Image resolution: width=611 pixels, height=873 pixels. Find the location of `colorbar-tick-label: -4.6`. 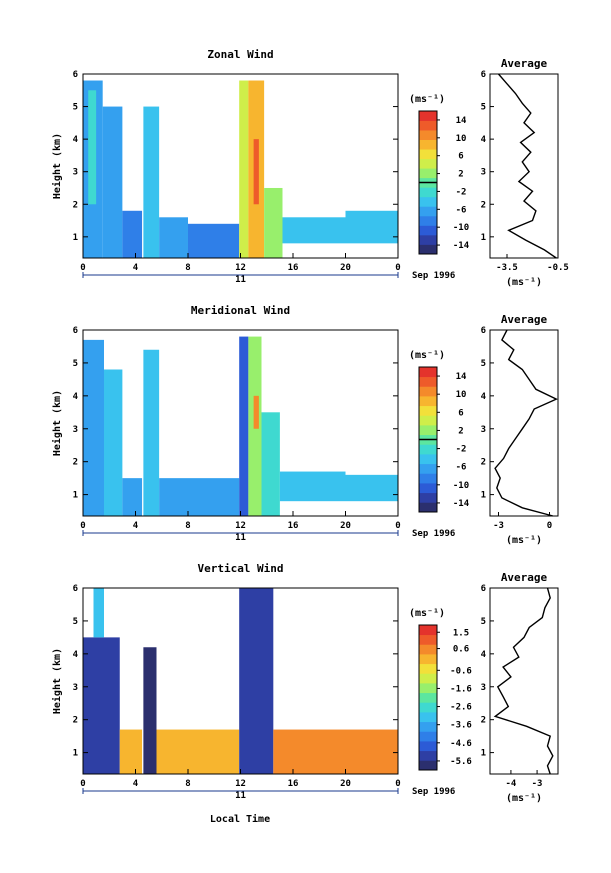

colorbar-tick-label: -4.6 is located at coordinates (461, 744).